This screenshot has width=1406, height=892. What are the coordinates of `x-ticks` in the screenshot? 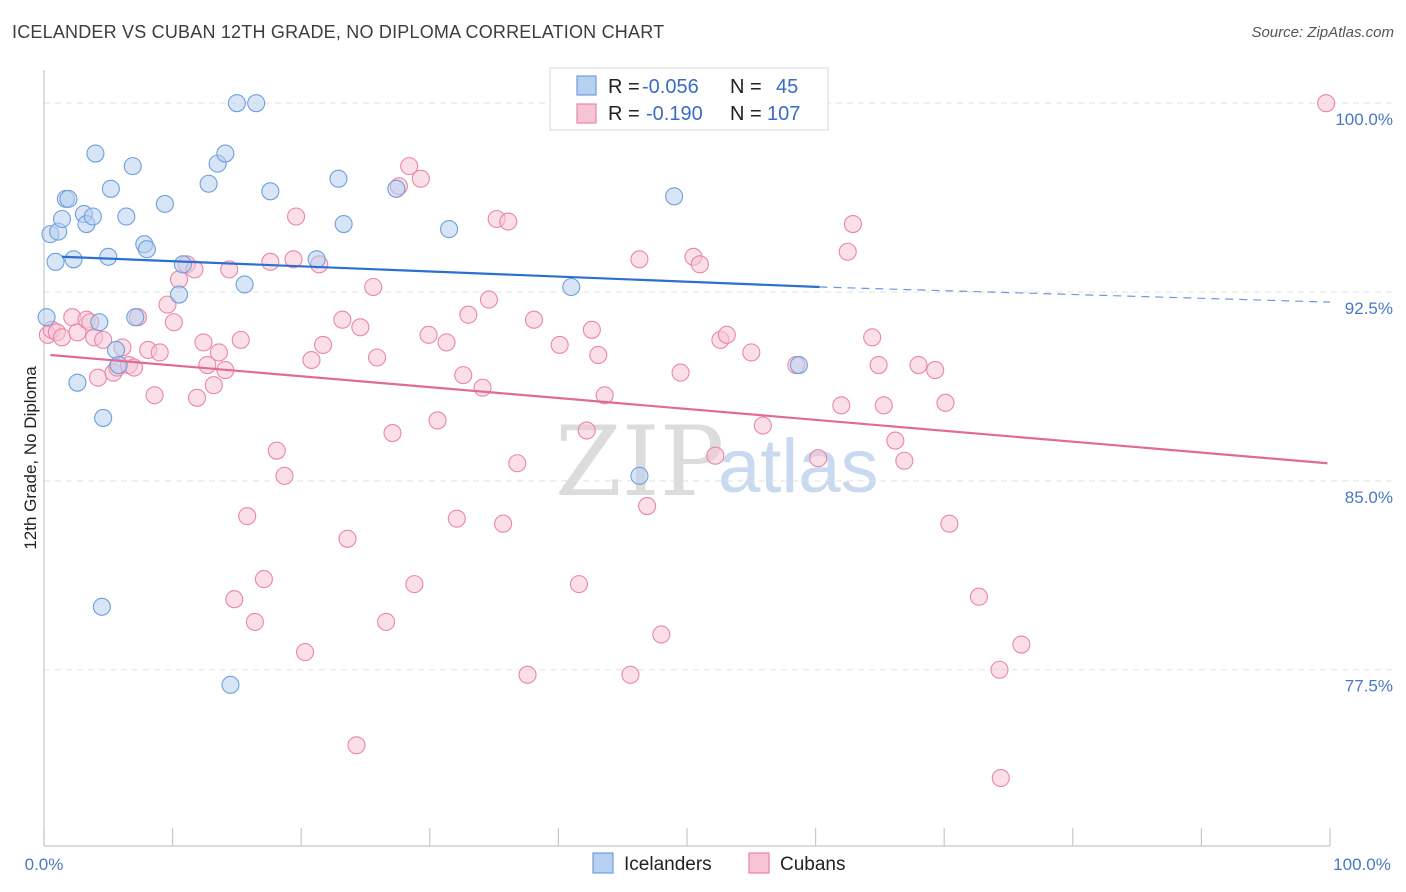 It's located at (687, 837).